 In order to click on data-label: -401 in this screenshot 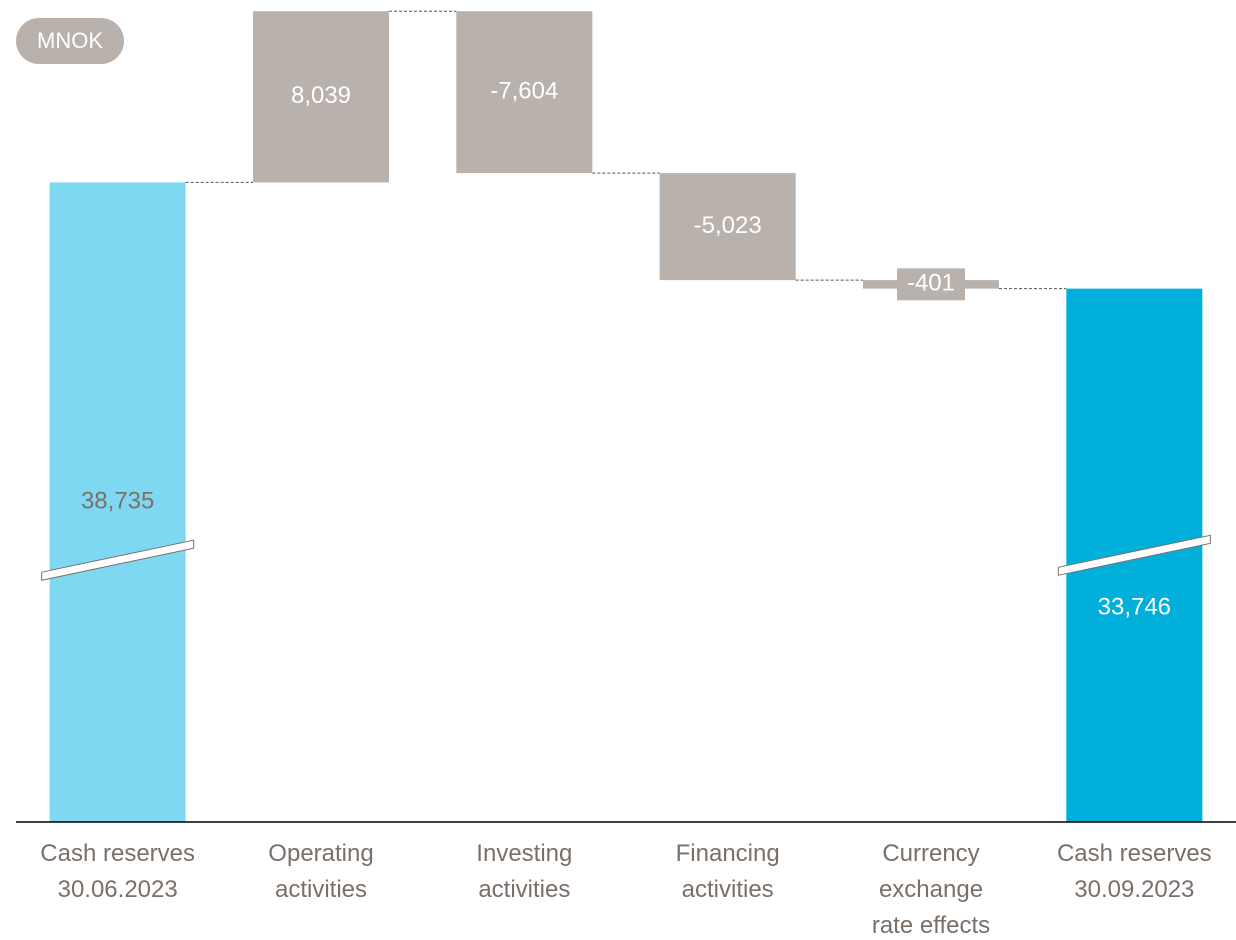, I will do `click(931, 283)`.